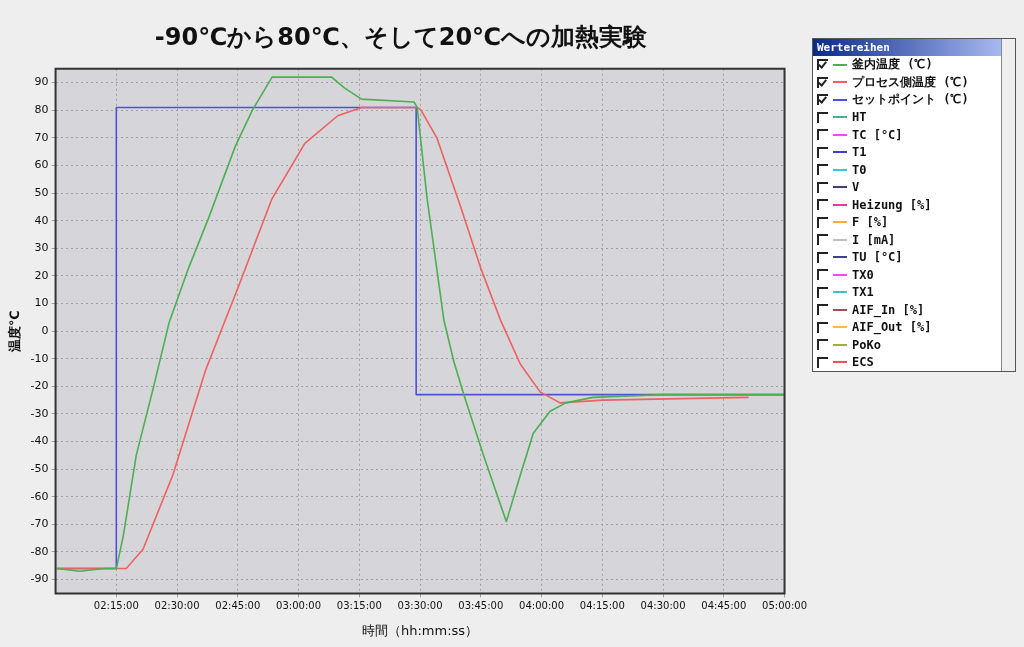  What do you see at coordinates (874, 239) in the screenshot?
I see `legend-label: I [mA]` at bounding box center [874, 239].